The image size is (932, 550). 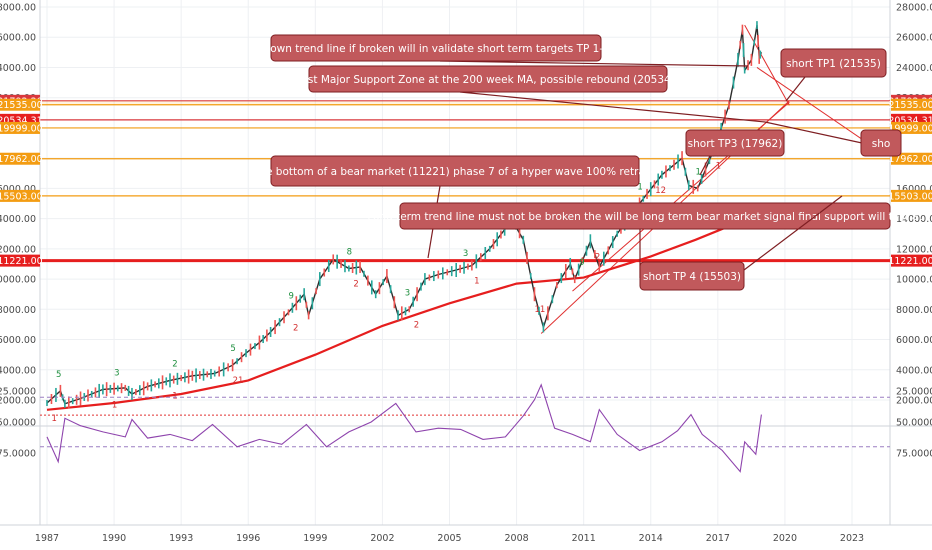 I want to click on y-tick-right: 4000.00, so click(x=914, y=370).